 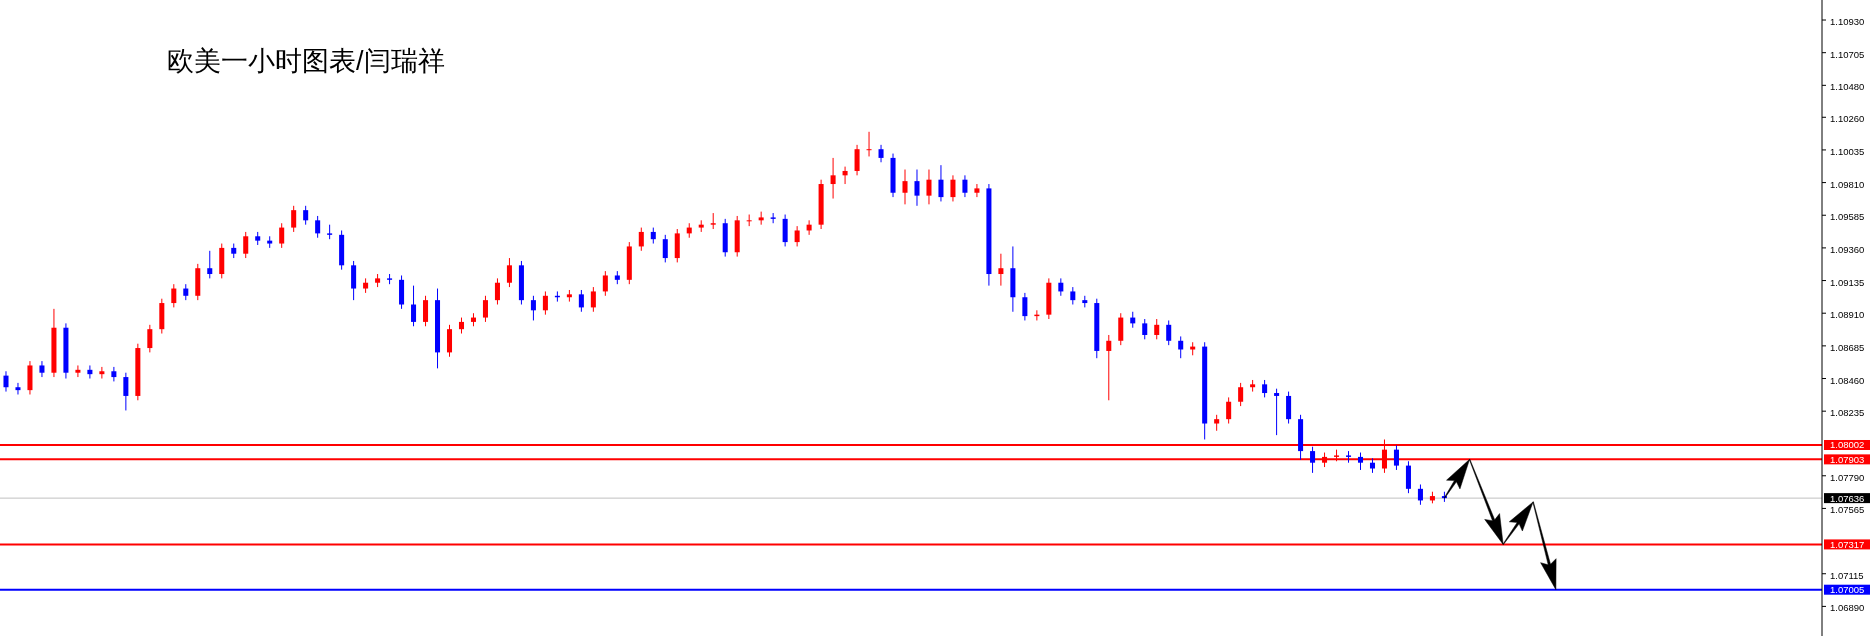 I want to click on y-tick-label: 1.10930, so click(x=1847, y=22).